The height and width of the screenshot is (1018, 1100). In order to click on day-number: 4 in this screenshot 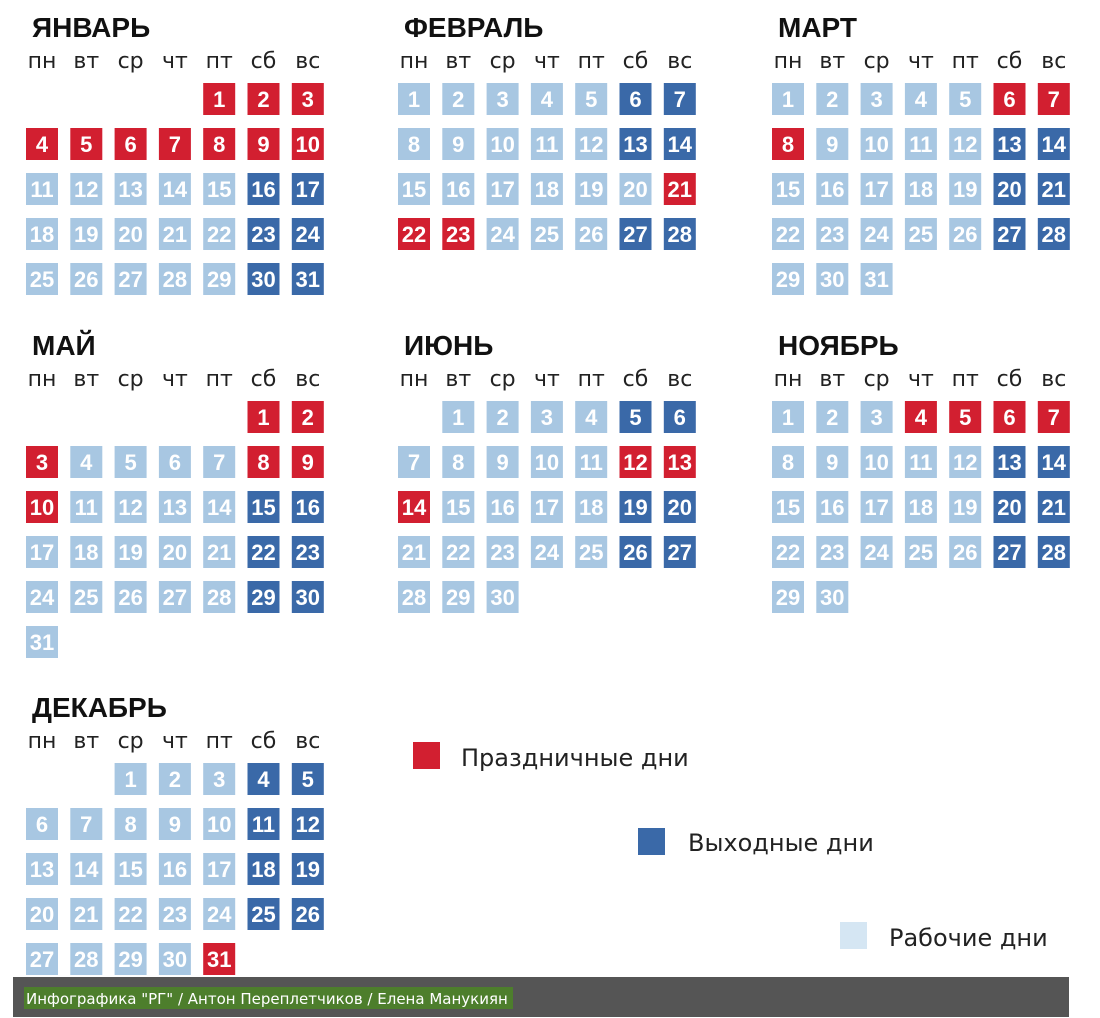, I will do `click(86, 462)`.